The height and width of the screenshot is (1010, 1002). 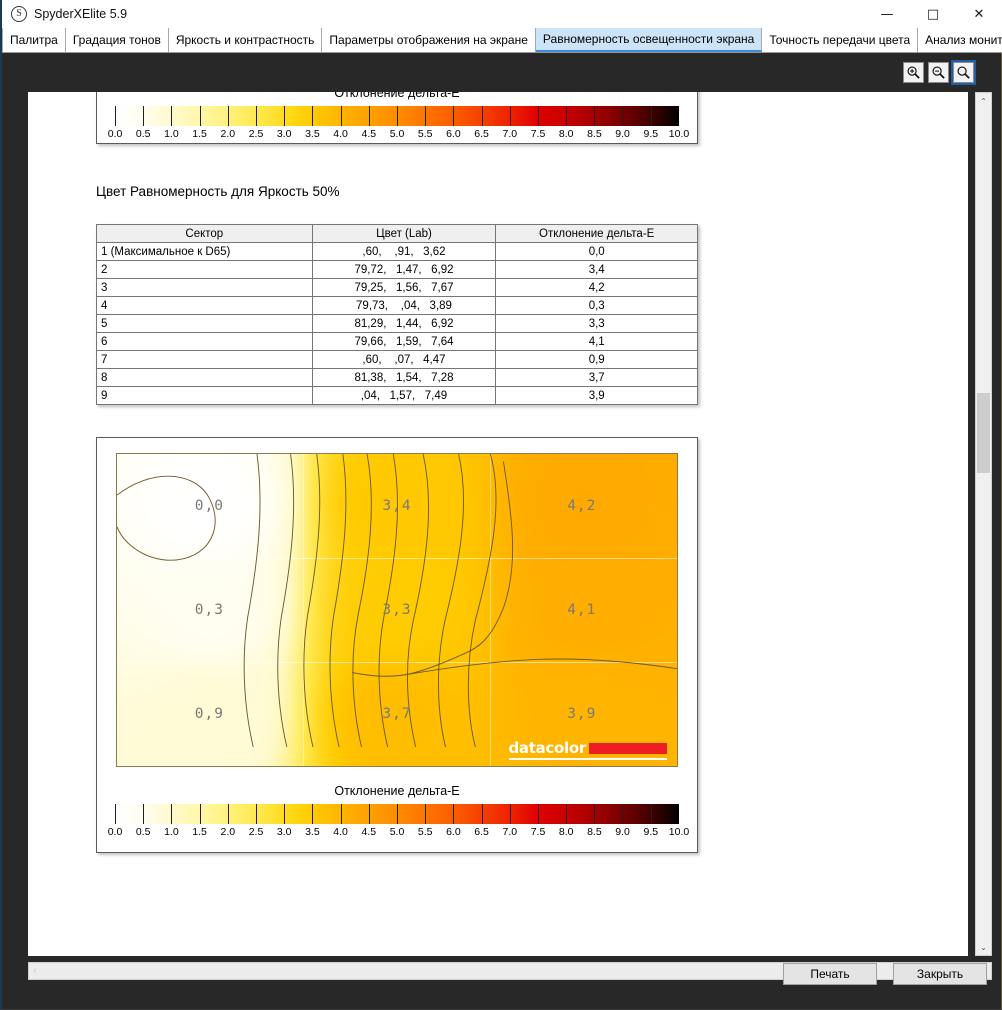 What do you see at coordinates (312, 832) in the screenshot?
I see `legend-tick-label: 3.5` at bounding box center [312, 832].